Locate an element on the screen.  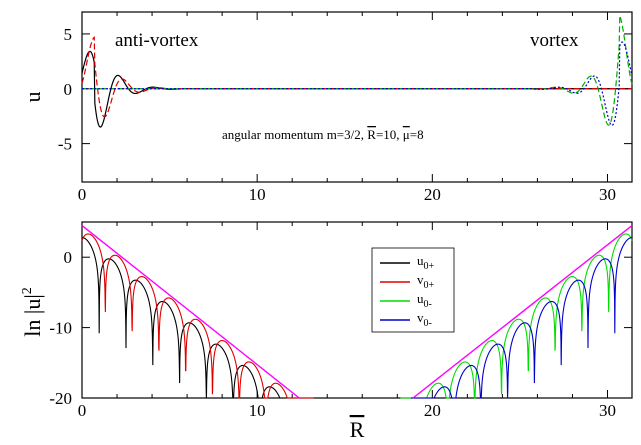
y-tick-label: -5 is located at coordinates (65, 144).